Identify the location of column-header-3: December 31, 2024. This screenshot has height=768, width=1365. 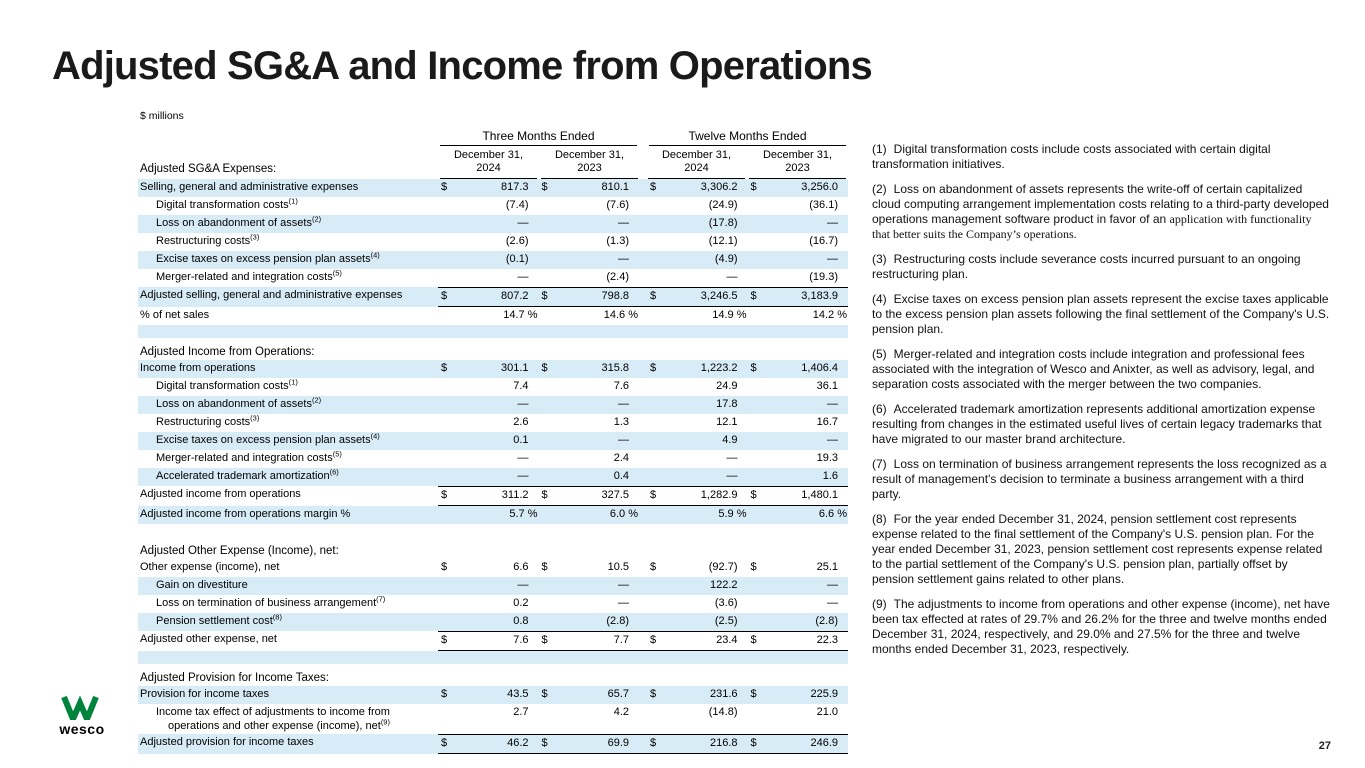
(696, 164).